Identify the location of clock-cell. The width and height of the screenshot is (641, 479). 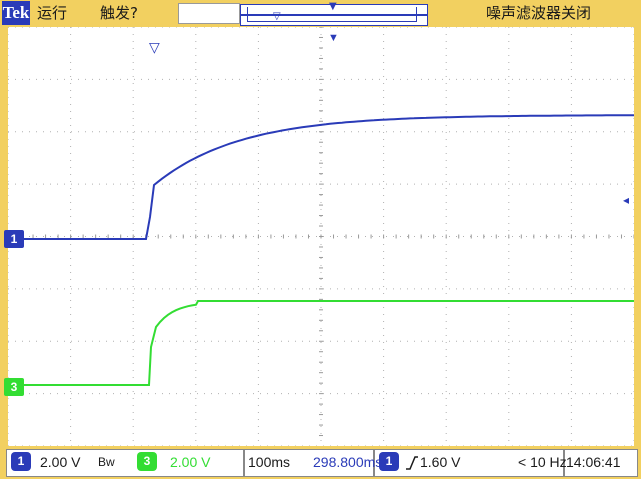
(601, 463).